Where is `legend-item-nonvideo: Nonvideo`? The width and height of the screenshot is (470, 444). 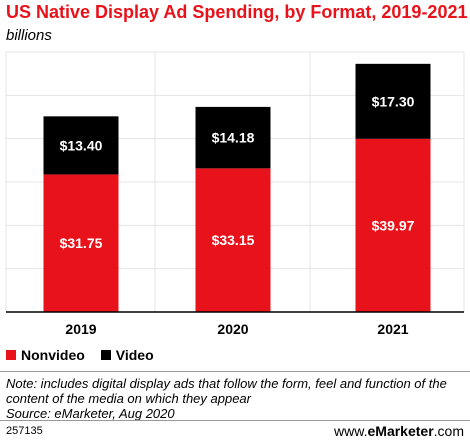 legend-item-nonvideo: Nonvideo is located at coordinates (45, 355).